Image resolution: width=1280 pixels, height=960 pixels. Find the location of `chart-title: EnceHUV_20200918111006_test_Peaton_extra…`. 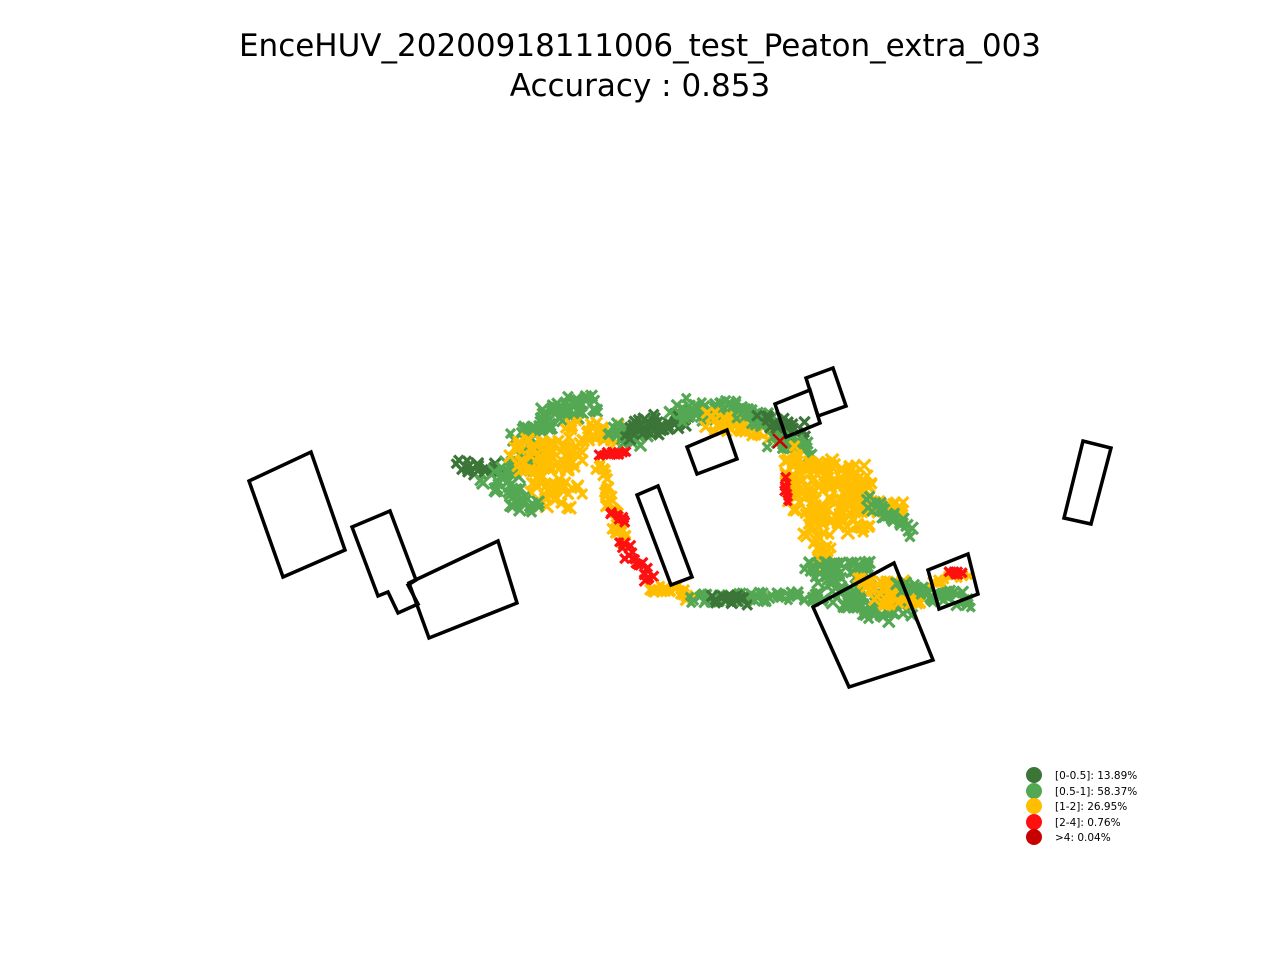

chart-title: EnceHUV_20200918111006_test_Peaton_extra… is located at coordinates (640, 46).